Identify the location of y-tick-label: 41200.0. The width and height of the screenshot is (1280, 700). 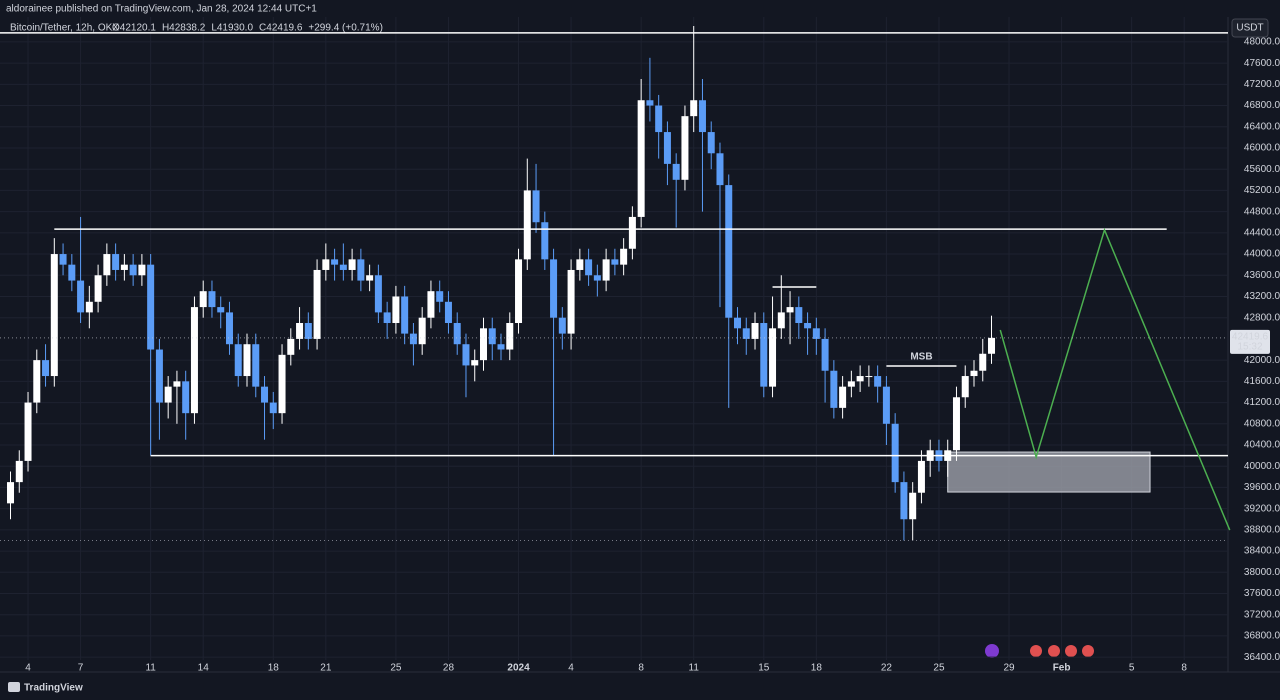
(1262, 402).